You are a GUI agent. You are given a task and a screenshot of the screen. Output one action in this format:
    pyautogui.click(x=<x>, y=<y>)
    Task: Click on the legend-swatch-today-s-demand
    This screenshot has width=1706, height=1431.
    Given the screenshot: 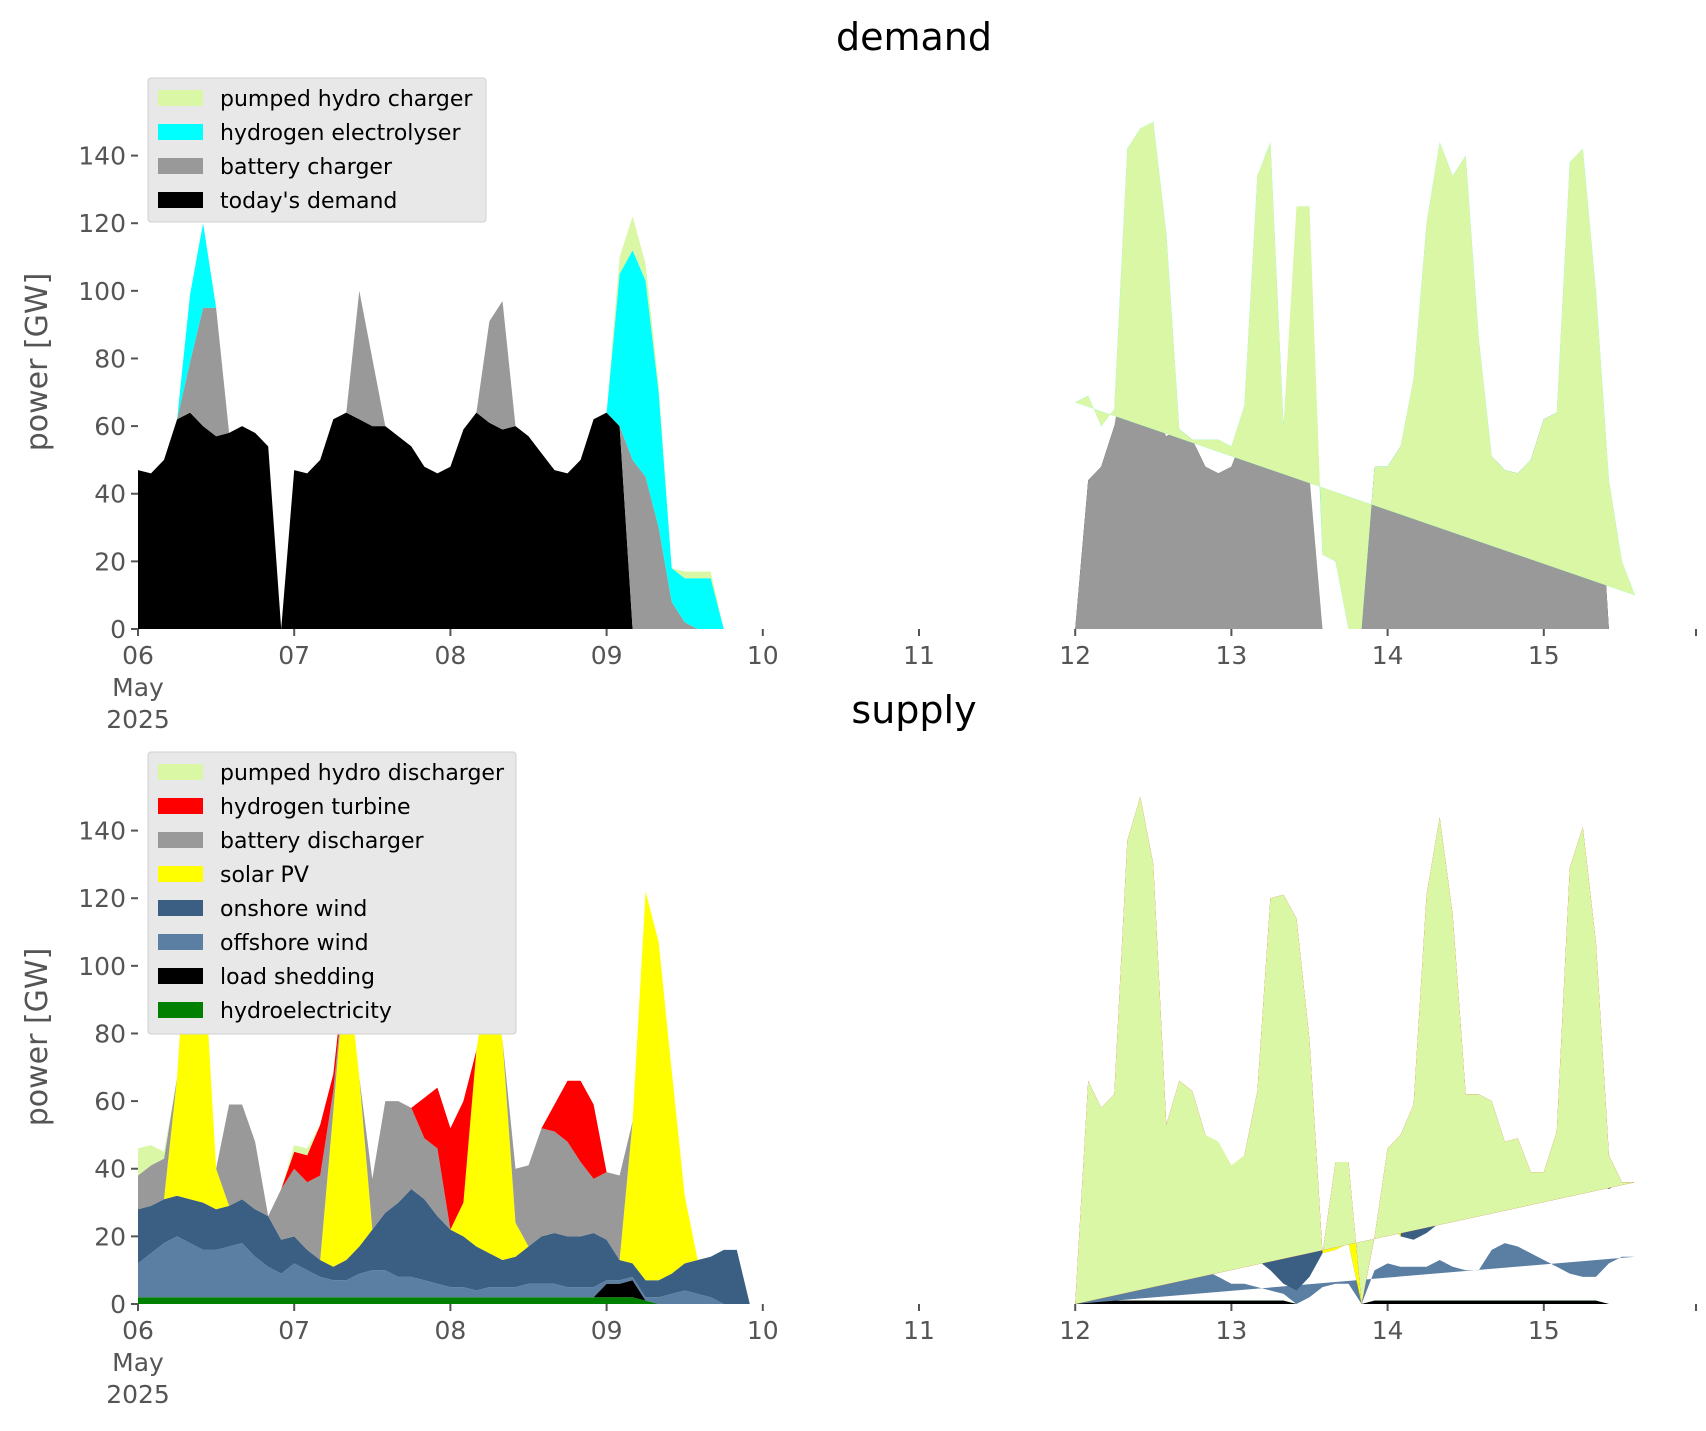 What is the action you would take?
    pyautogui.click(x=180, y=200)
    